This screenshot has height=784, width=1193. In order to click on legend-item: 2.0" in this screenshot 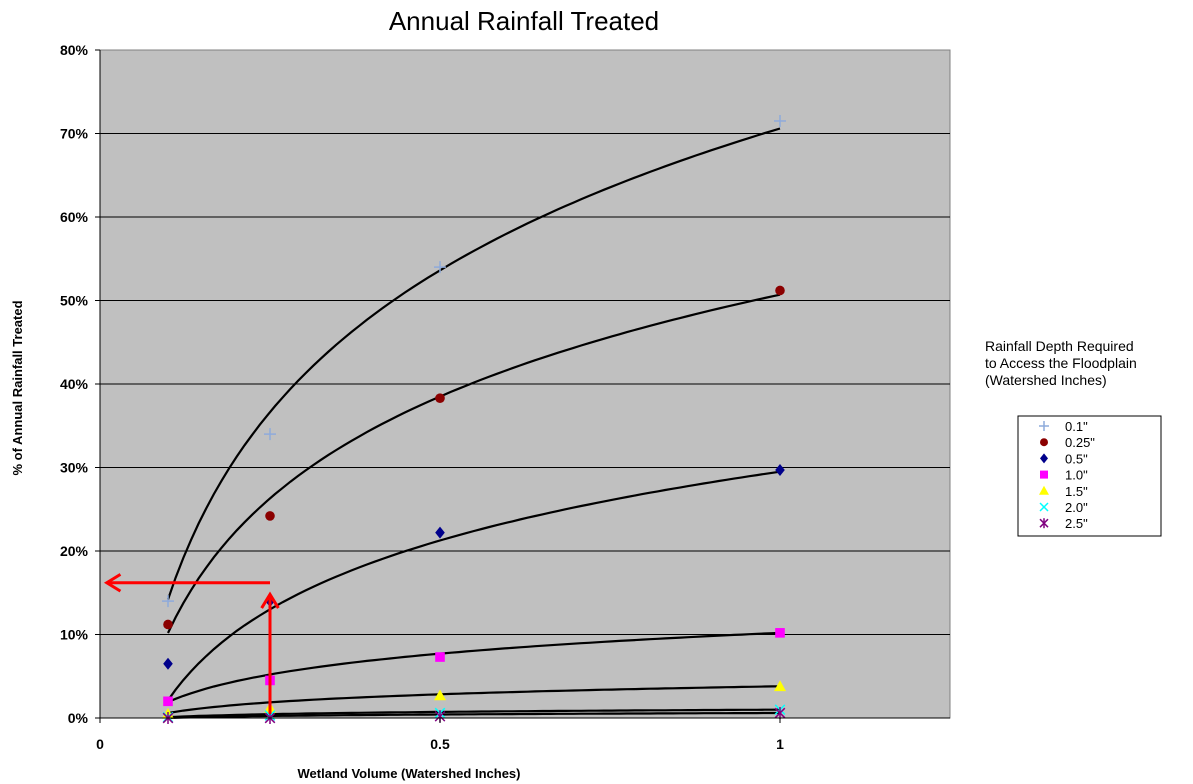, I will do `click(1063, 507)`.